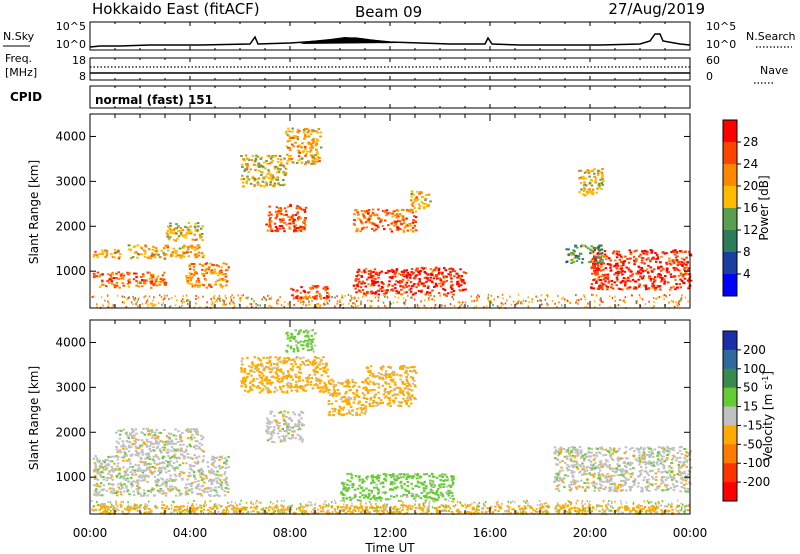 This screenshot has height=554, width=800. Describe the element at coordinates (764, 207) in the screenshot. I see `power-colorbar-label: Power [dB]` at that location.